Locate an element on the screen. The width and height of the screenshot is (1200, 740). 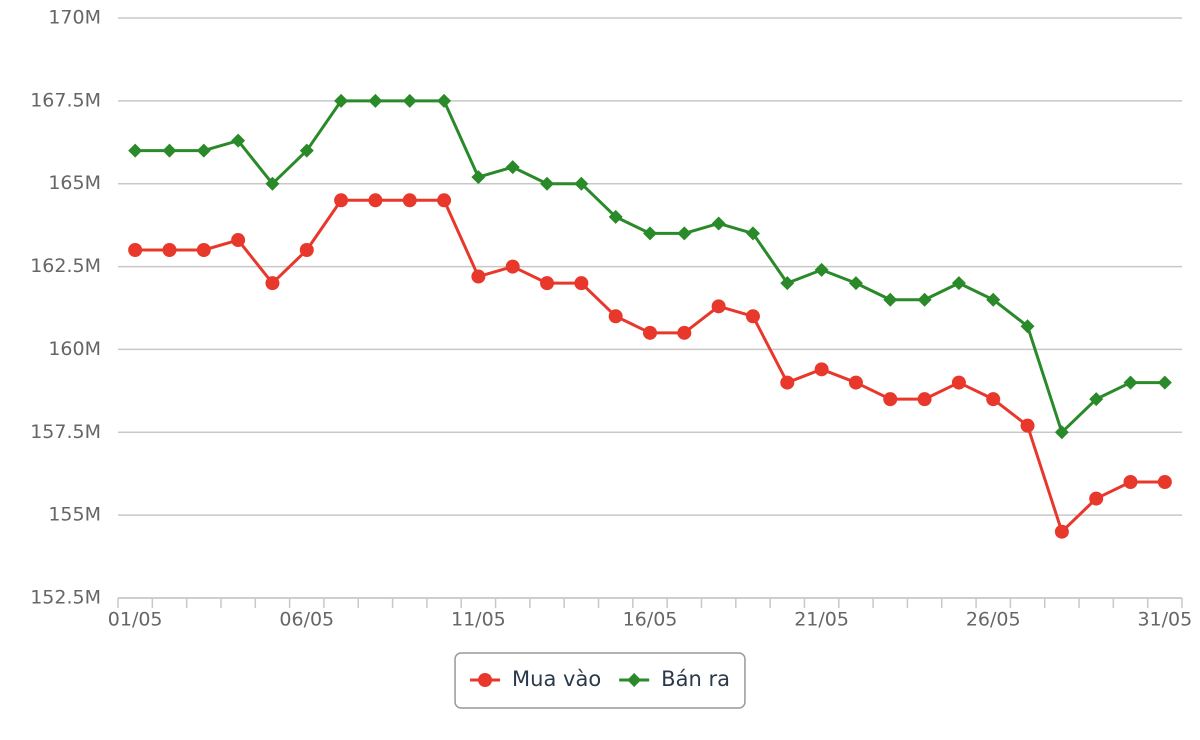
x-tick-label: 26/05 is located at coordinates (993, 620).